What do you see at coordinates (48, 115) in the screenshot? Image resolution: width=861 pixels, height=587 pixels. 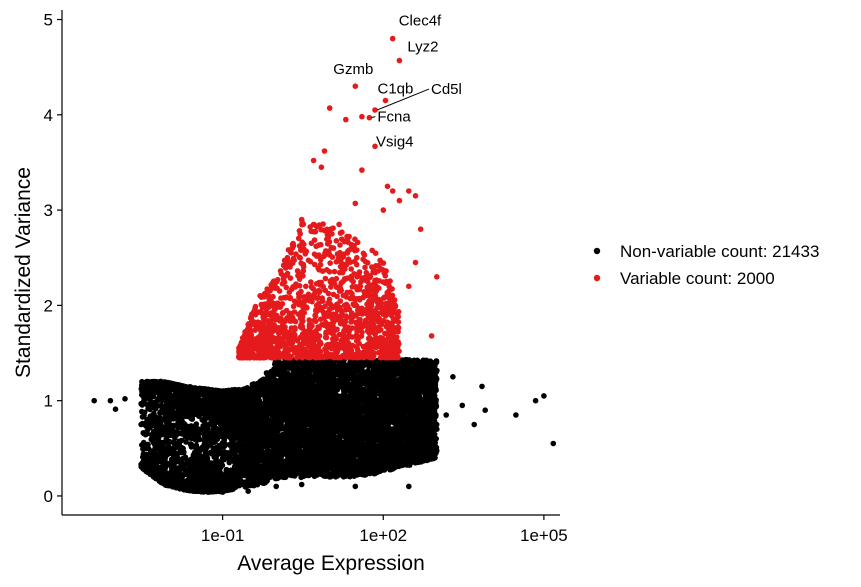 I see `y-tick-label: 4` at bounding box center [48, 115].